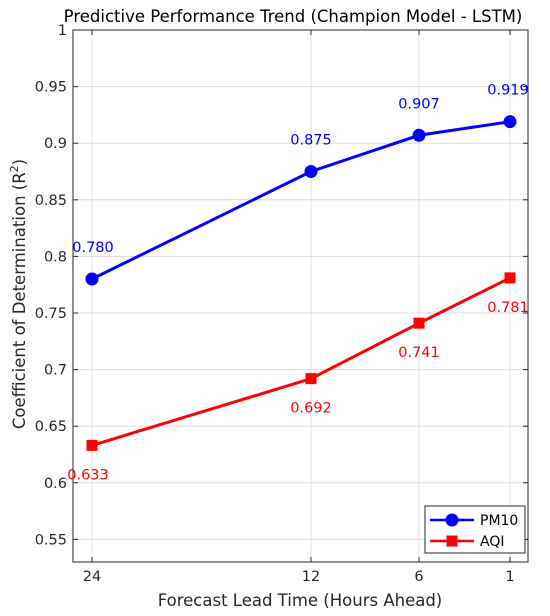  I want to click on legend-label-pm10: PM10, so click(499, 521).